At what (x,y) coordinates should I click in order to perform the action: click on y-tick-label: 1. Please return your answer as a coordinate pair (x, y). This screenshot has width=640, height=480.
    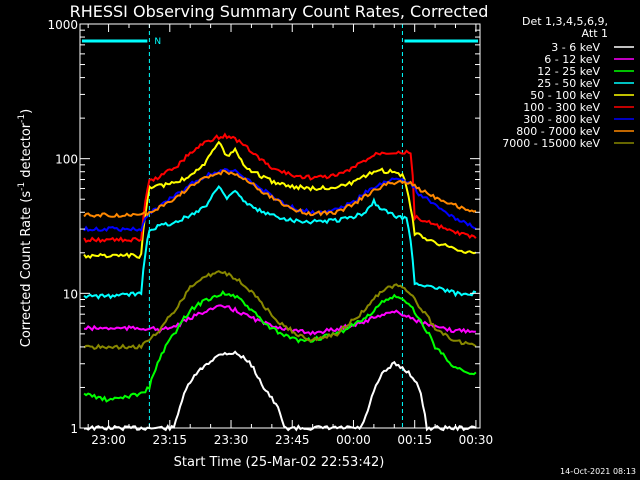
    Looking at the image, I should click on (74, 429).